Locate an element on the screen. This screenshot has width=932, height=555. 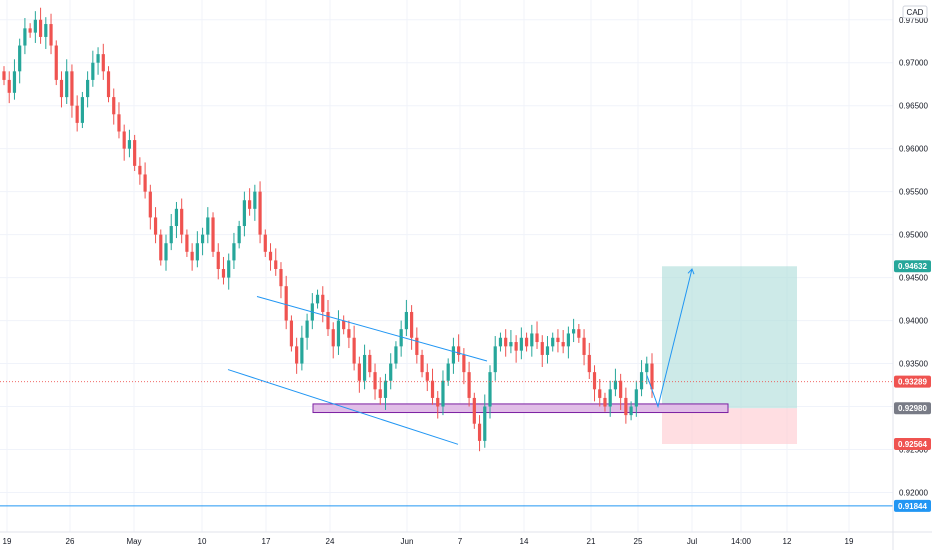
projection-arrowhead is located at coordinates (691, 271).